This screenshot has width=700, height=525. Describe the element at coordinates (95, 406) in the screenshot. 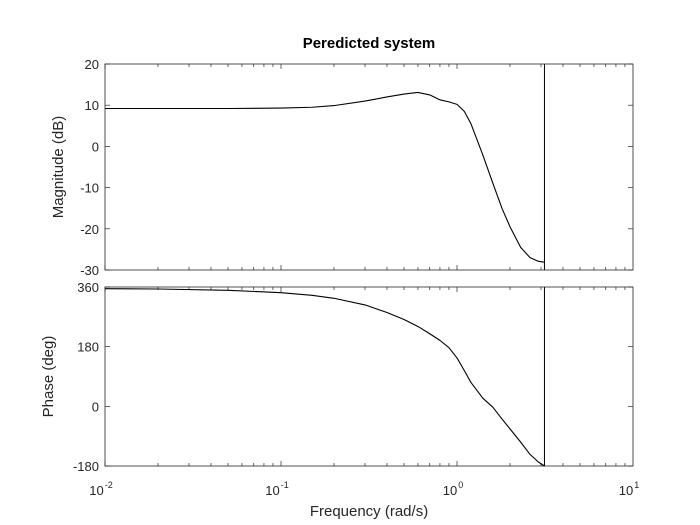

I see `phase-ytick-label: 0` at that location.